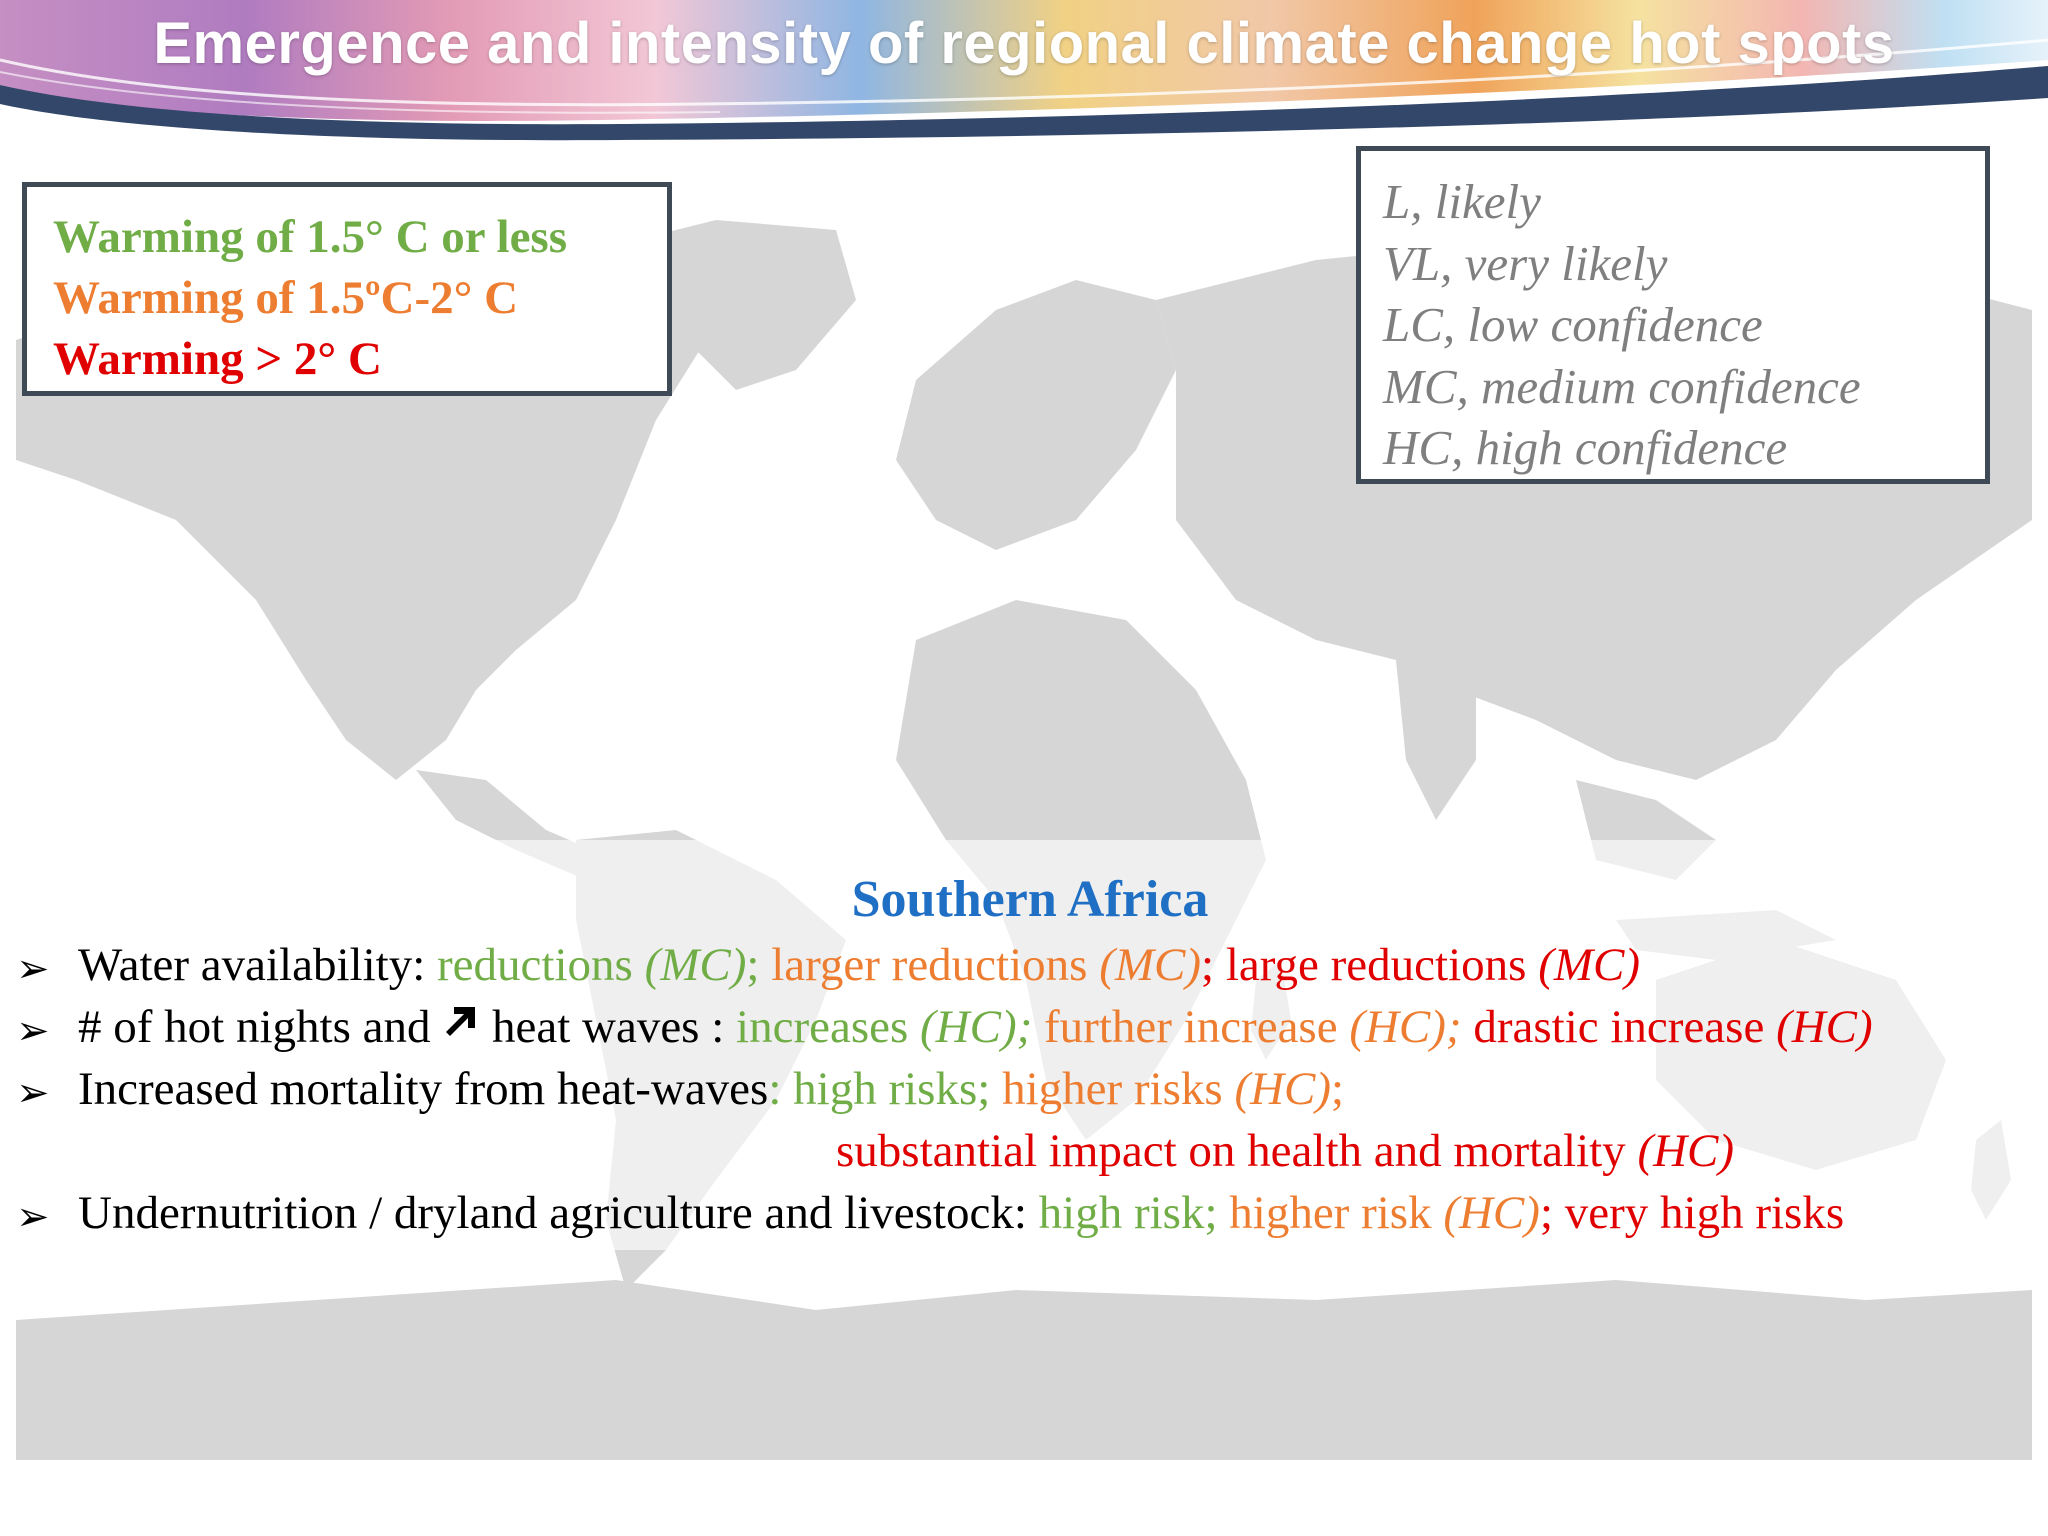  Describe the element at coordinates (1525, 263) in the screenshot. I see `confidence-legend-item: VL, very likely` at that location.